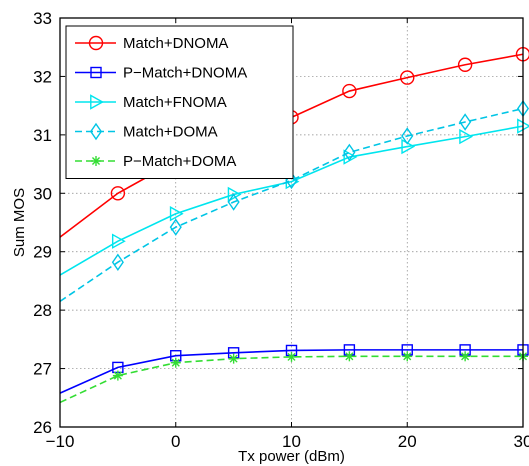  Describe the element at coordinates (42, 193) in the screenshot. I see `y-tick-label: 30` at that location.